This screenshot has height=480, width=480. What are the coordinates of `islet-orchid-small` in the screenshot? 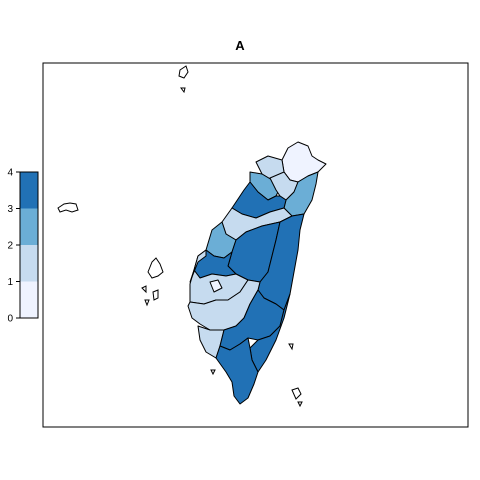 It's located at (300, 404).